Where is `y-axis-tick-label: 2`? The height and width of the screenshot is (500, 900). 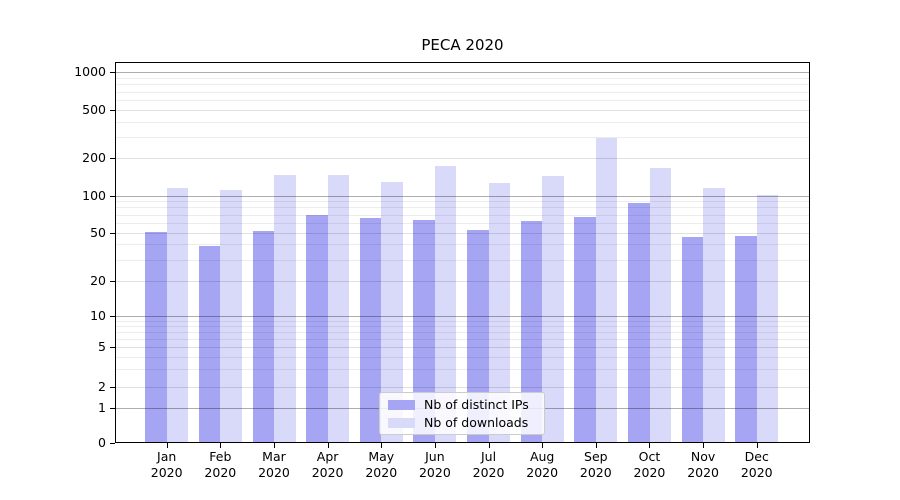 y-axis-tick-label: 2 is located at coordinates (102, 386).